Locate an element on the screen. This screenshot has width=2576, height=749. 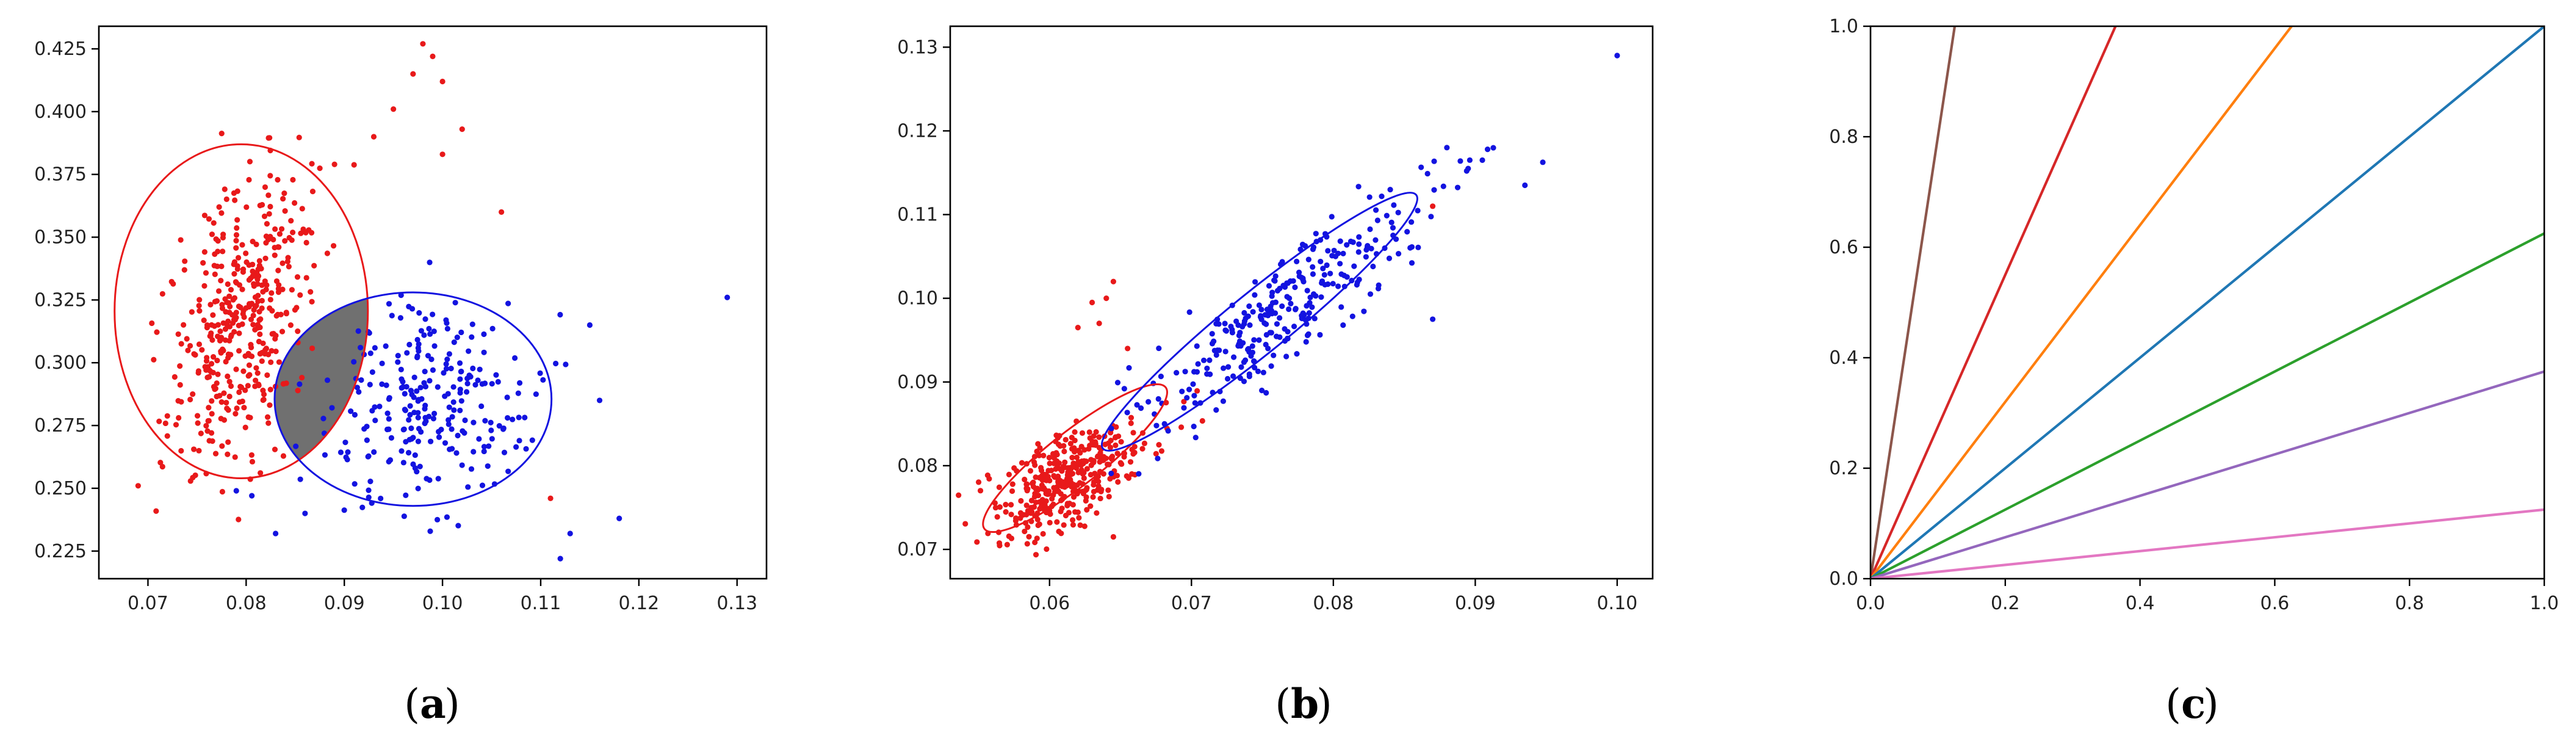
y-tick-label: 0.13 is located at coordinates (917, 47).